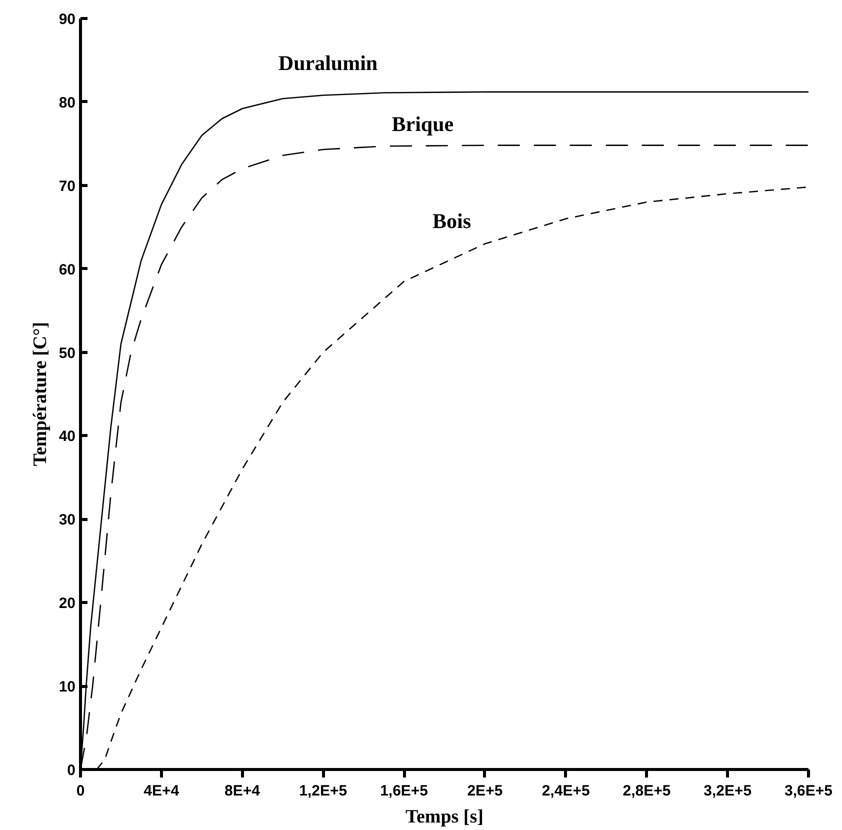 The width and height of the screenshot is (842, 830). What do you see at coordinates (67, 437) in the screenshot?
I see `y-tick-label: 40` at bounding box center [67, 437].